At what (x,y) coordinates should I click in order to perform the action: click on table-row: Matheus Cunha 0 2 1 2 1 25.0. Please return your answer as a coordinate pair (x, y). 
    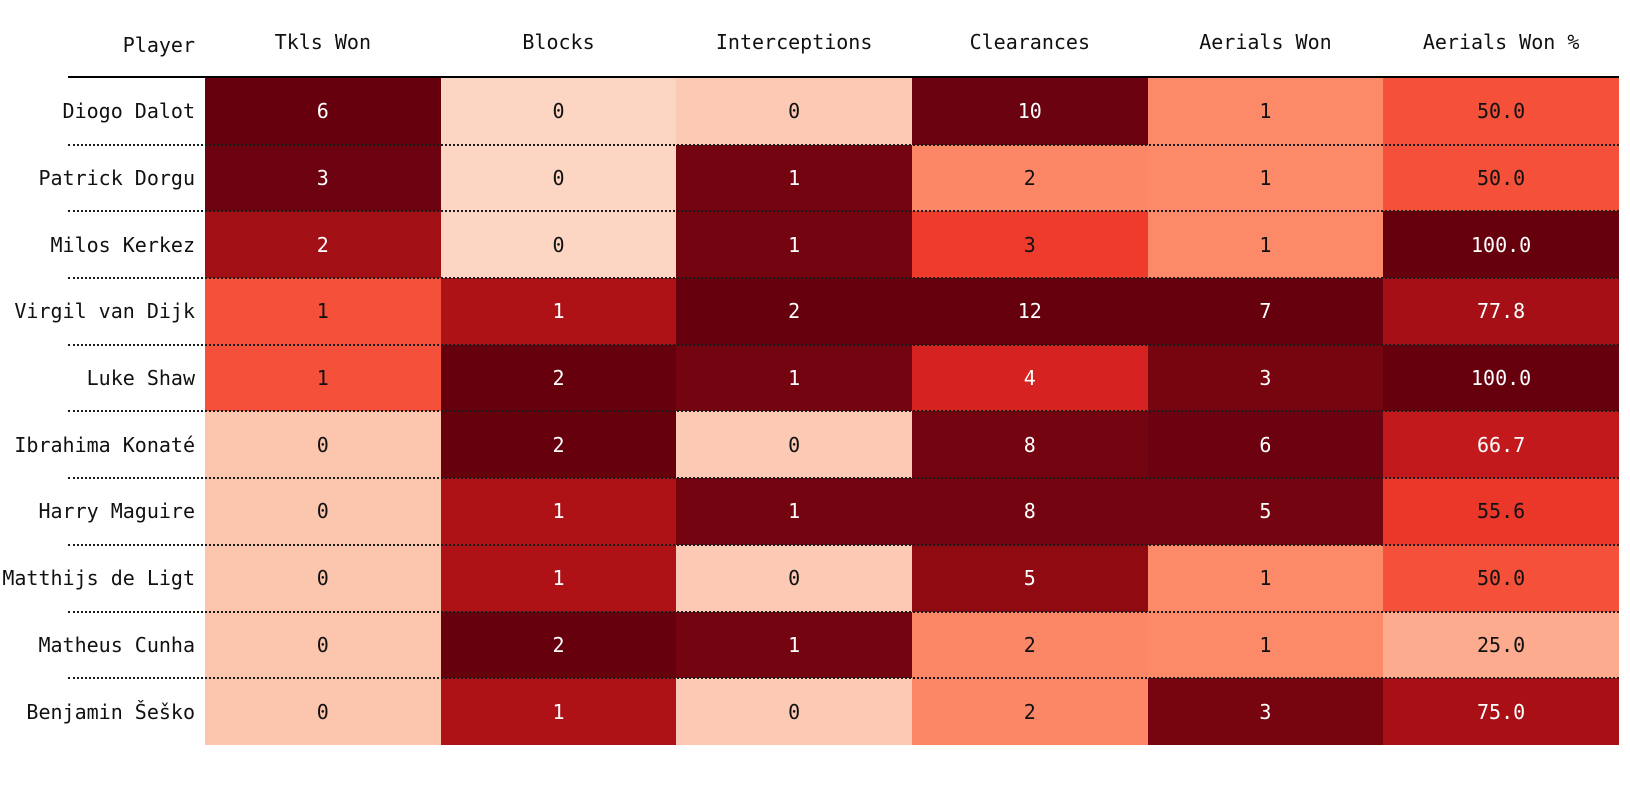
    Looking at the image, I should click on (828, 644).